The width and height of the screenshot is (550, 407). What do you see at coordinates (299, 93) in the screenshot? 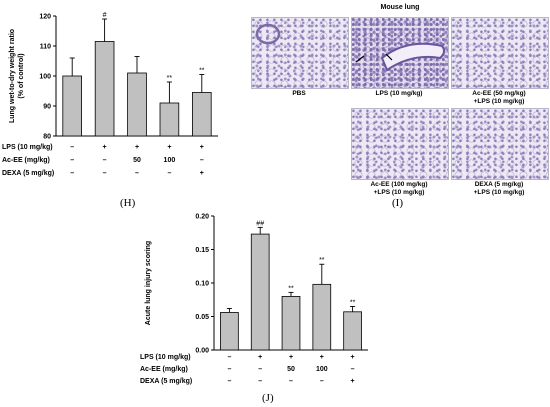
I see `micrograph-label-pbs: PBS` at bounding box center [299, 93].